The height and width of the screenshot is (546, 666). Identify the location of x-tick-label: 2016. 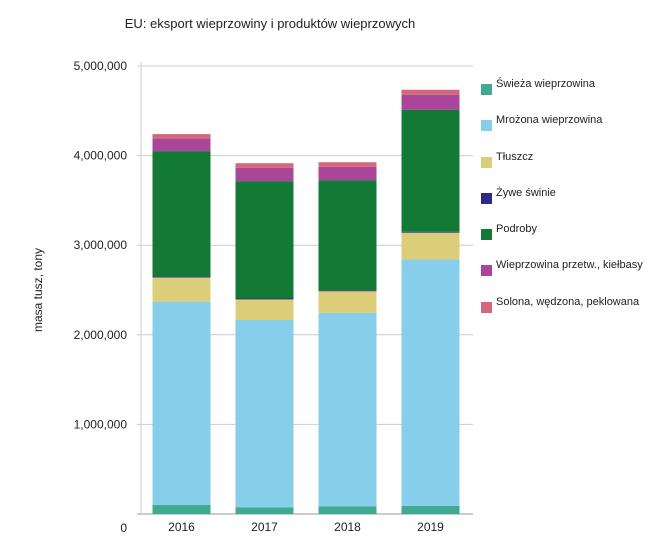
(181, 527).